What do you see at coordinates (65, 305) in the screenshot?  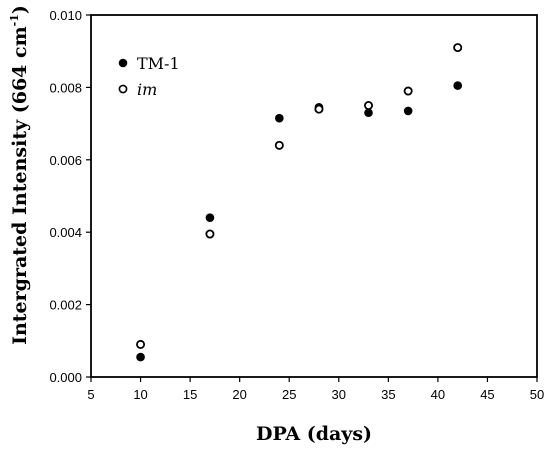 I see `y-tick-label: 0.002` at bounding box center [65, 305].